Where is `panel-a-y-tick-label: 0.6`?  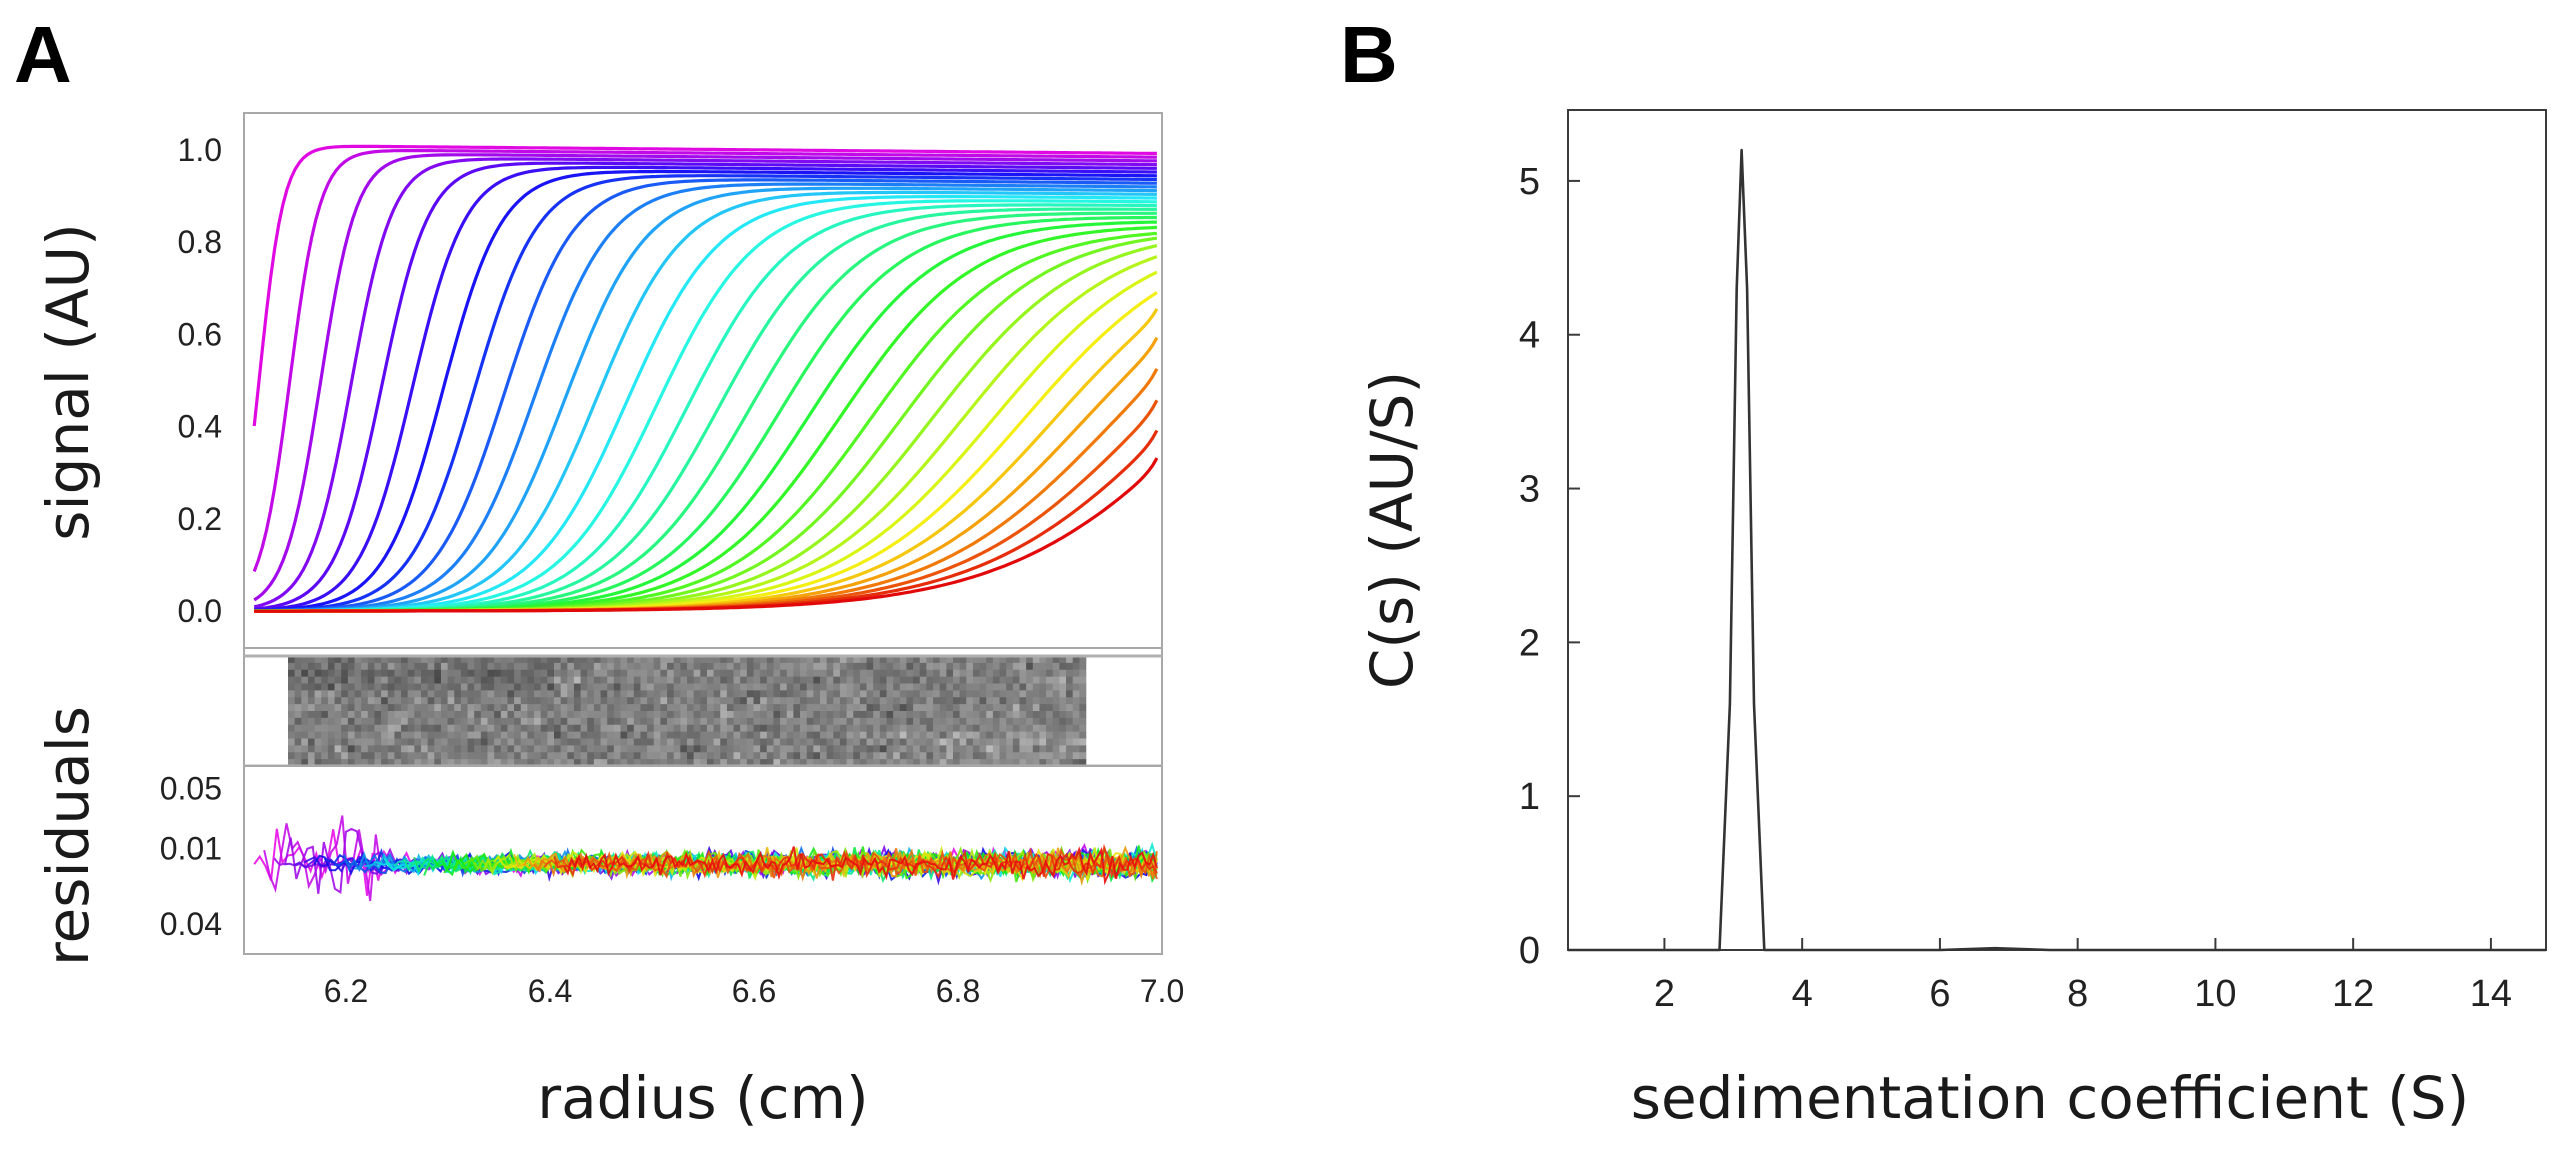 panel-a-y-tick-label: 0.6 is located at coordinates (200, 334).